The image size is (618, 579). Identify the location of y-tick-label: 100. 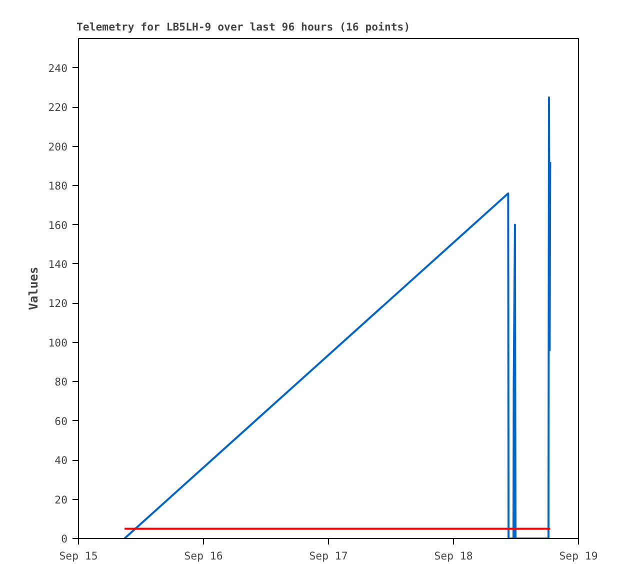
(58, 343).